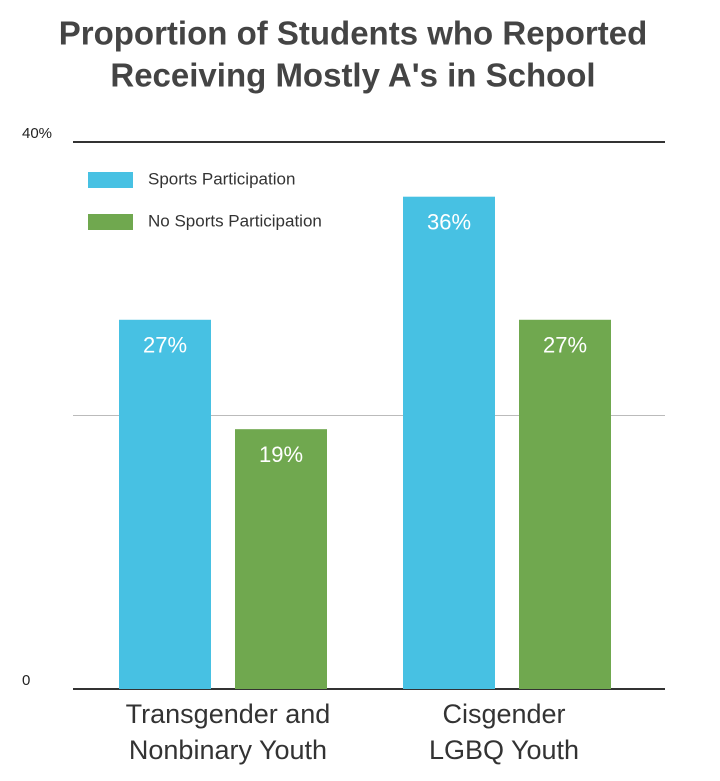 This screenshot has width=720, height=781. Describe the element at coordinates (449, 222) in the screenshot. I see `value-label: 36%` at that location.